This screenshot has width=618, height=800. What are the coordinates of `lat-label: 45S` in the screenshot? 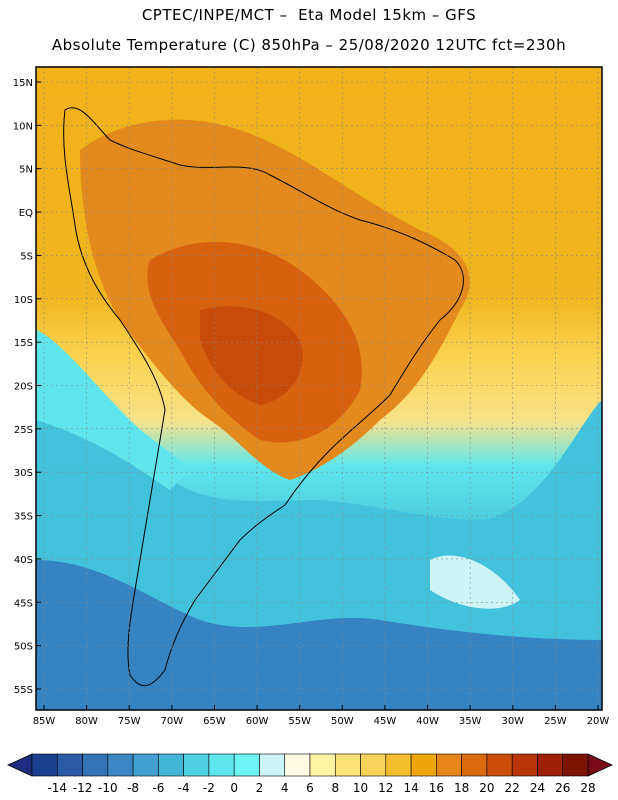 It's located at (23, 603).